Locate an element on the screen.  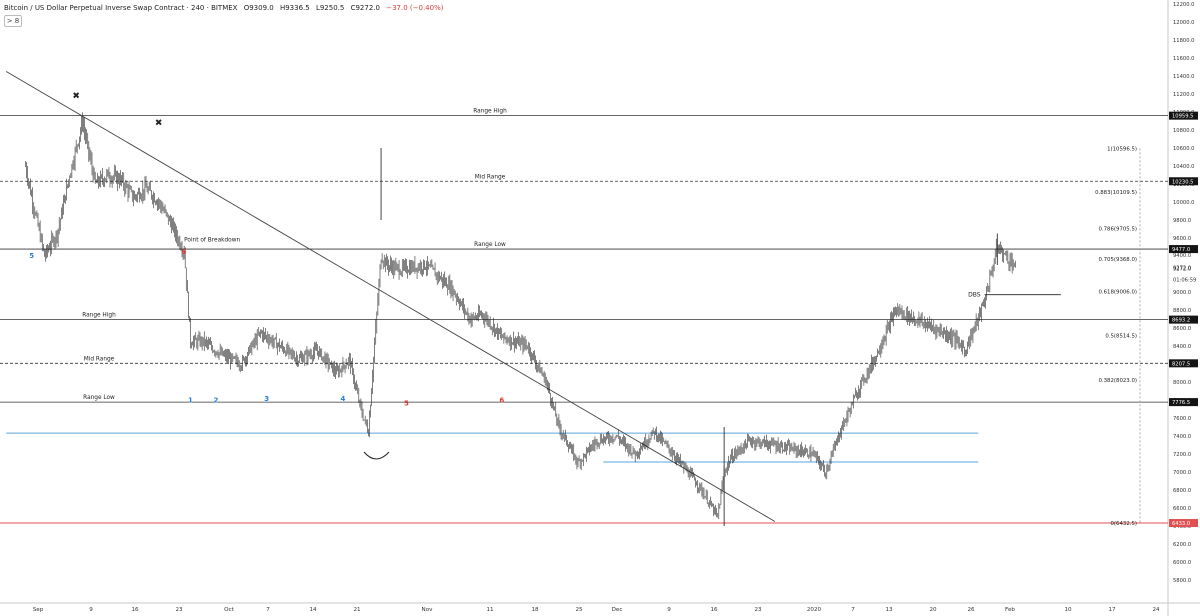
x-tick-label: 11 is located at coordinates (490, 610).